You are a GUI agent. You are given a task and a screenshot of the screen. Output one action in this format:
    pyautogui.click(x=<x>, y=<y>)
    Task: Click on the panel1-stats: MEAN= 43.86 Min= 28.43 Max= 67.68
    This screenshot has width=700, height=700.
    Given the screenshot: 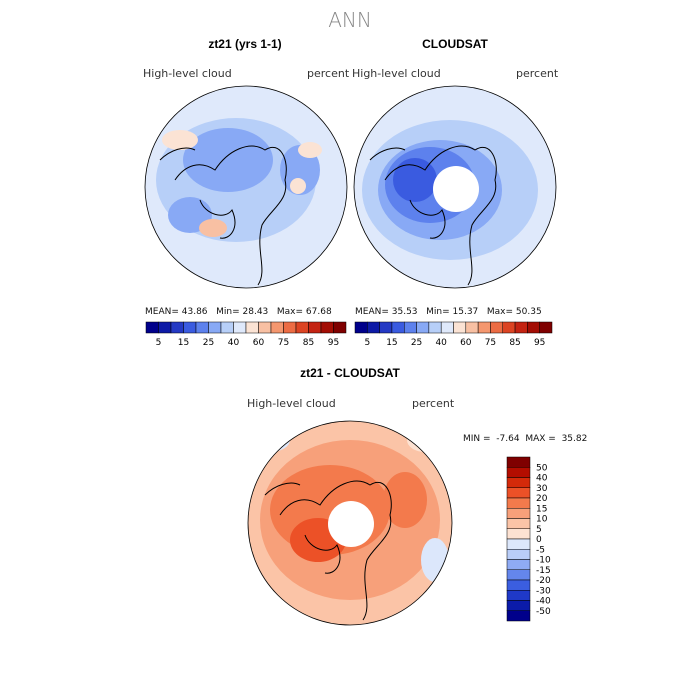 What is the action you would take?
    pyautogui.click(x=238, y=312)
    